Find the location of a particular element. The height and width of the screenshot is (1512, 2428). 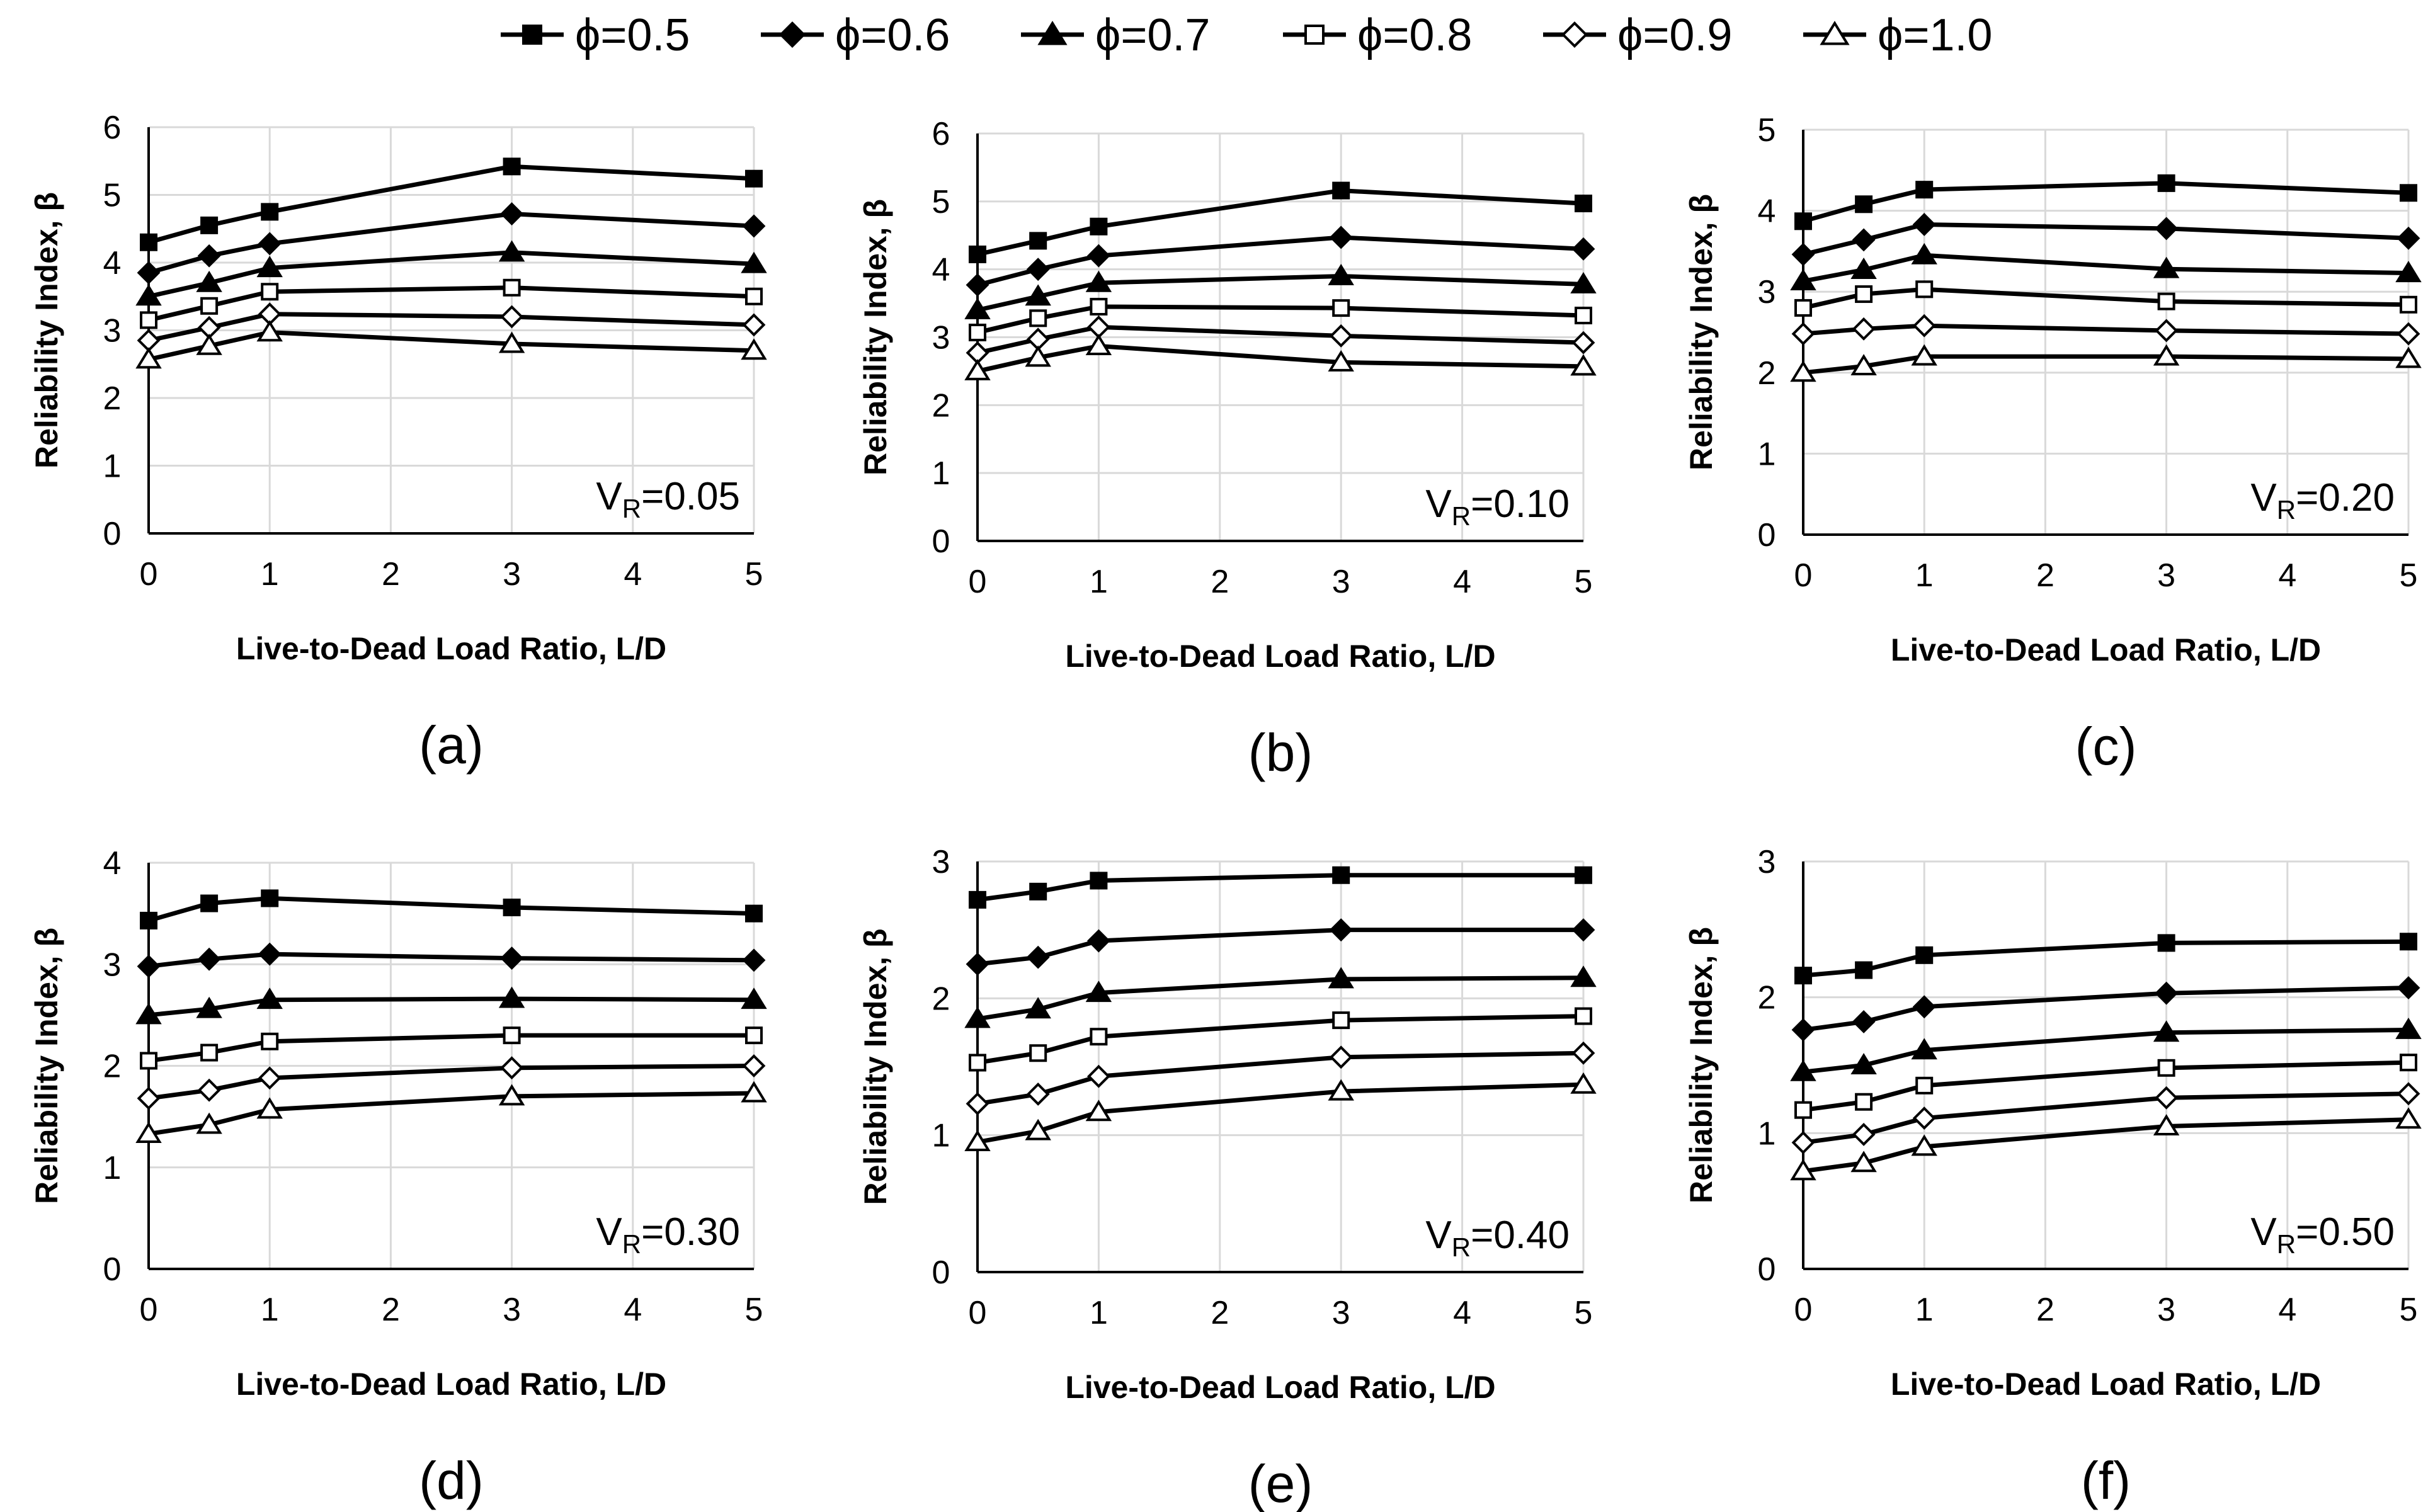

legend-item: ϕ=0.5 is located at coordinates (595, 35).